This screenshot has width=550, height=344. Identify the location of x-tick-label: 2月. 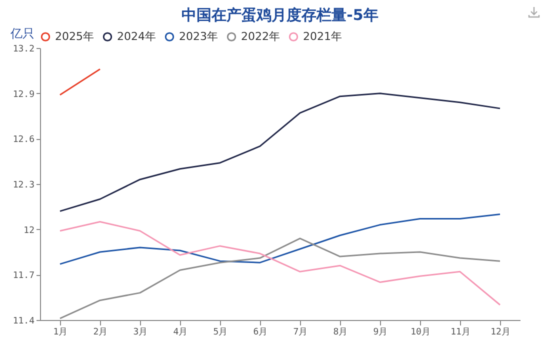
(100, 333).